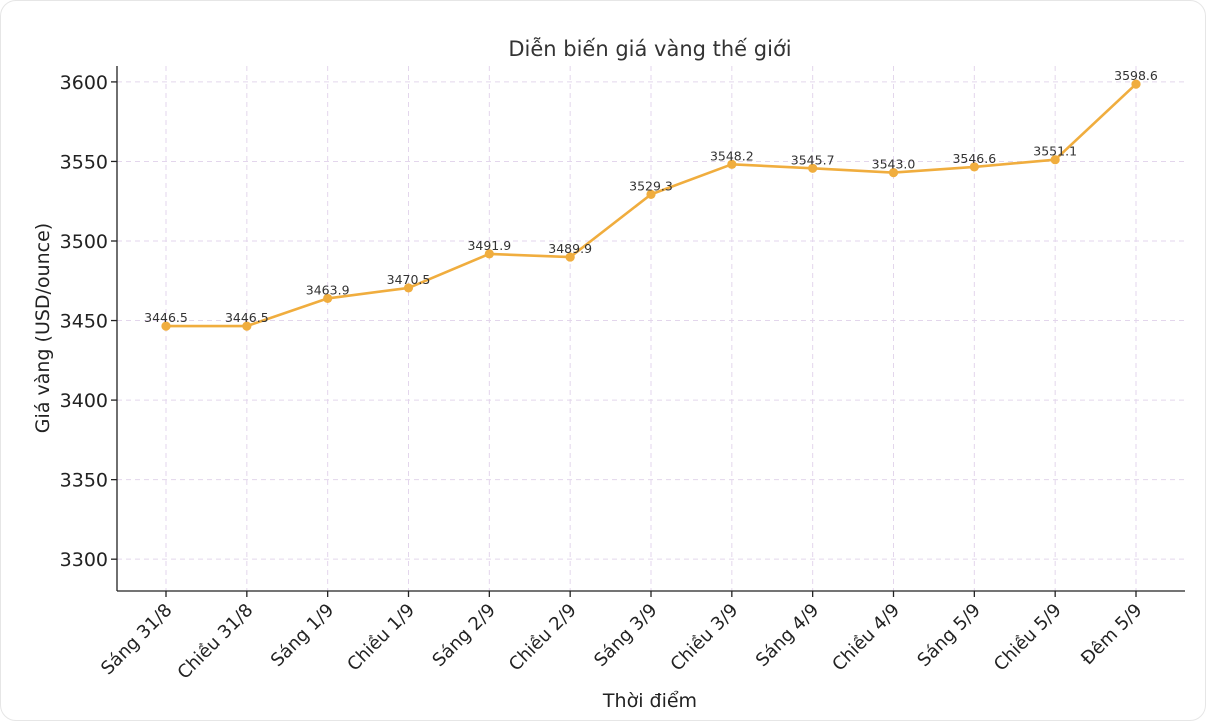  Describe the element at coordinates (649, 48) in the screenshot. I see `chart-title: Diễn biến giá vàng thế giới` at that location.